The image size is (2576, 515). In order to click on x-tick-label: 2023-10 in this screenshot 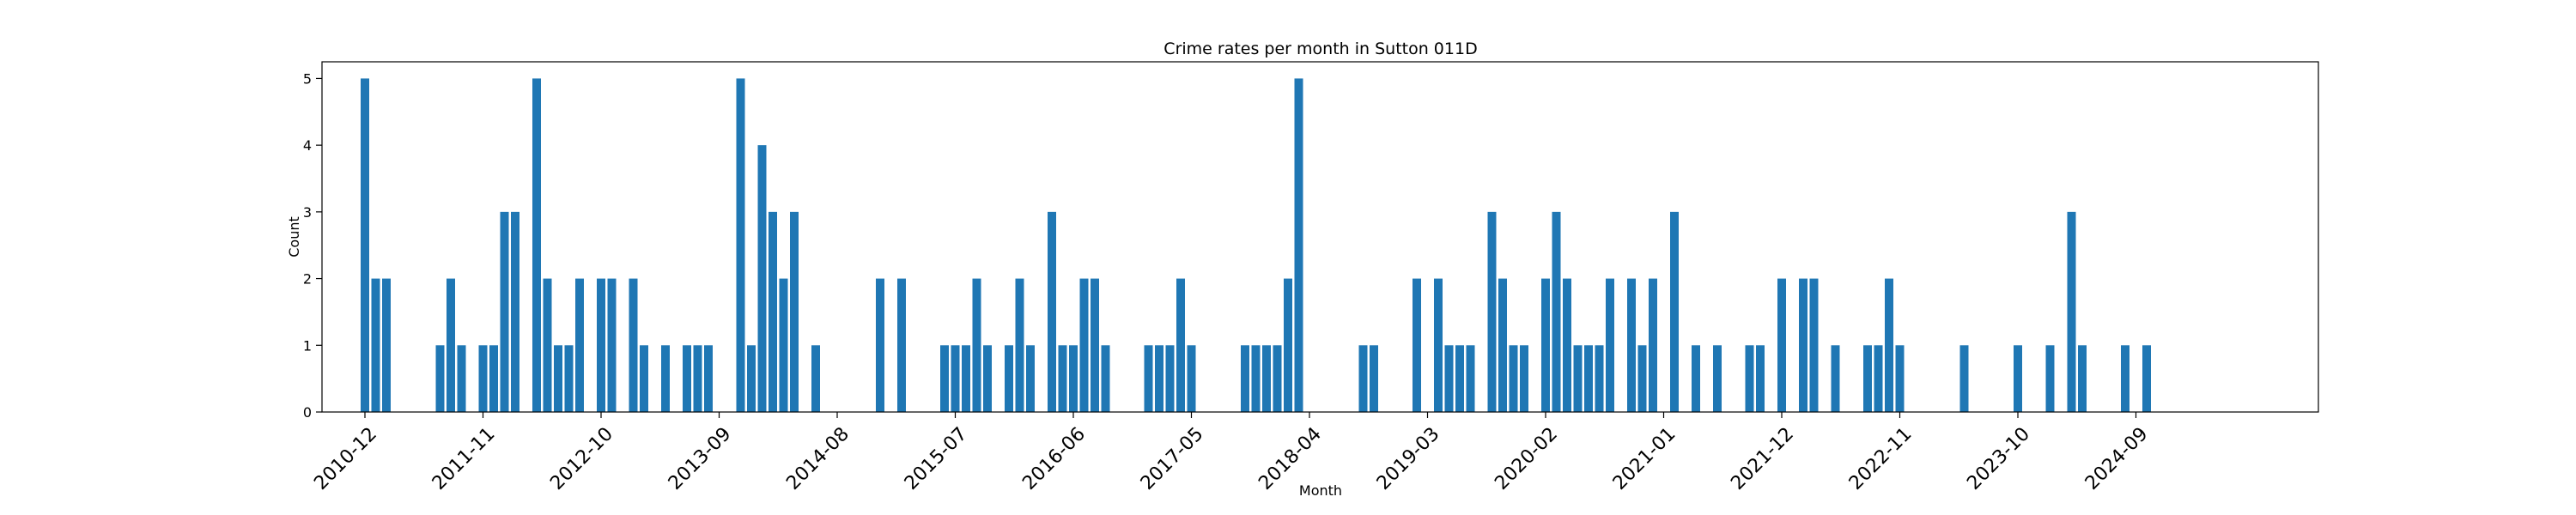, I will do `click(1998, 458)`.